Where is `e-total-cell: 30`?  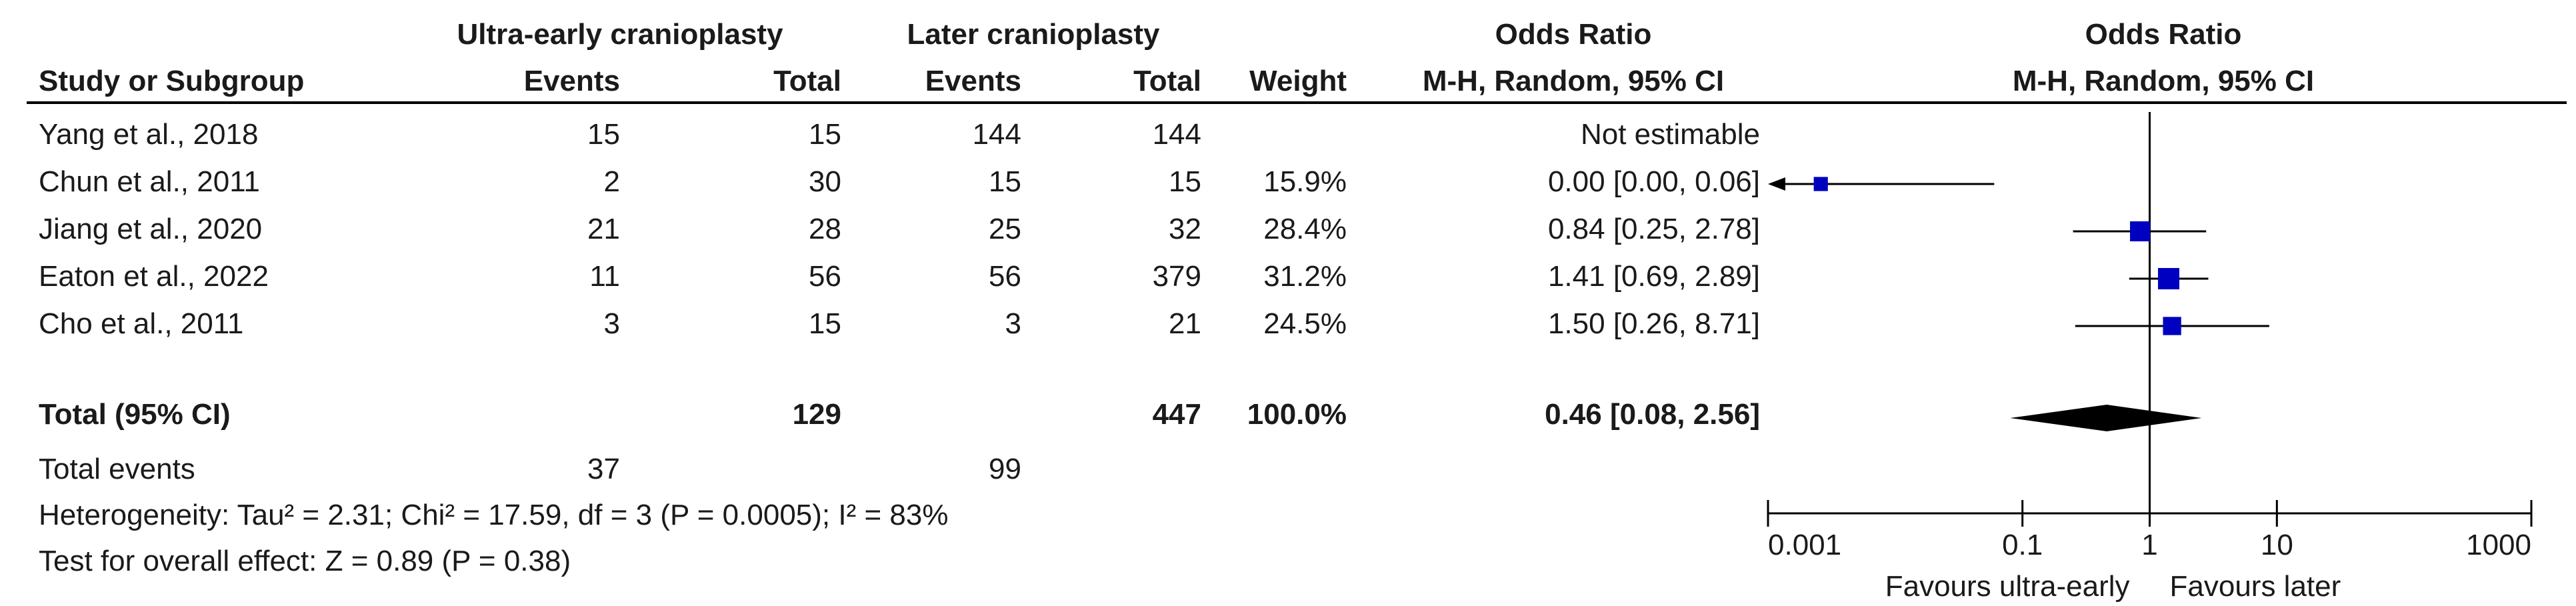
e-total-cell: 30 is located at coordinates (825, 181).